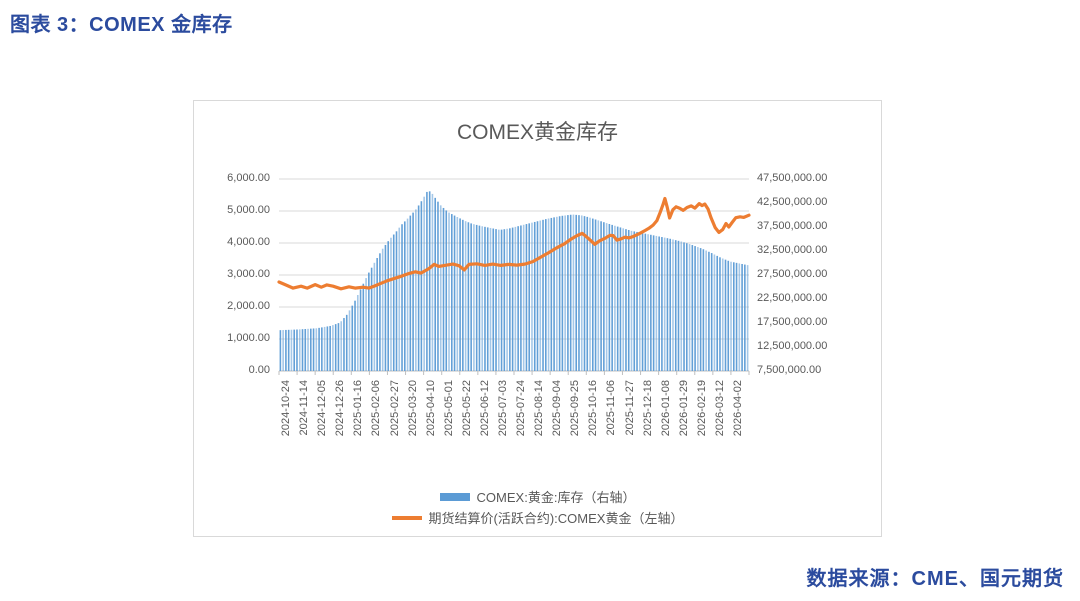 Image resolution: width=1080 pixels, height=601 pixels. What do you see at coordinates (556, 497) in the screenshot?
I see `legend-label-inventory: COMEX:黄金:库存（右轴）` at bounding box center [556, 497].